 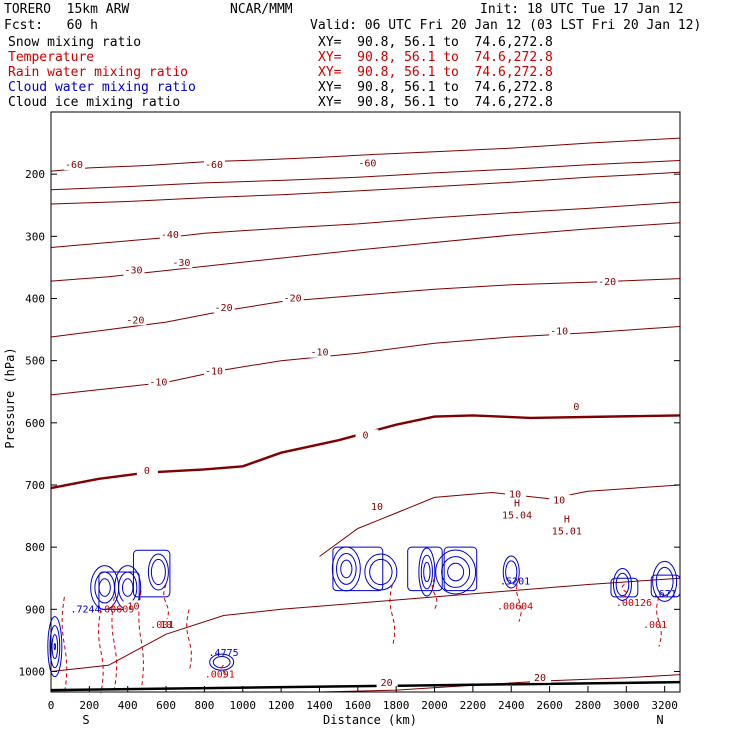 I want to click on legend-rain: Rain water mixing ratio, so click(x=98, y=72).